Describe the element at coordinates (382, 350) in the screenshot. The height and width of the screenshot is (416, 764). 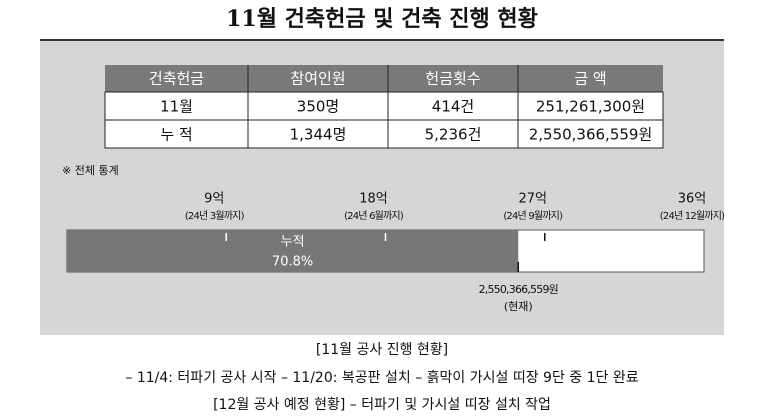
I see `footer-line: [11월 공사 진행 현황]` at that location.